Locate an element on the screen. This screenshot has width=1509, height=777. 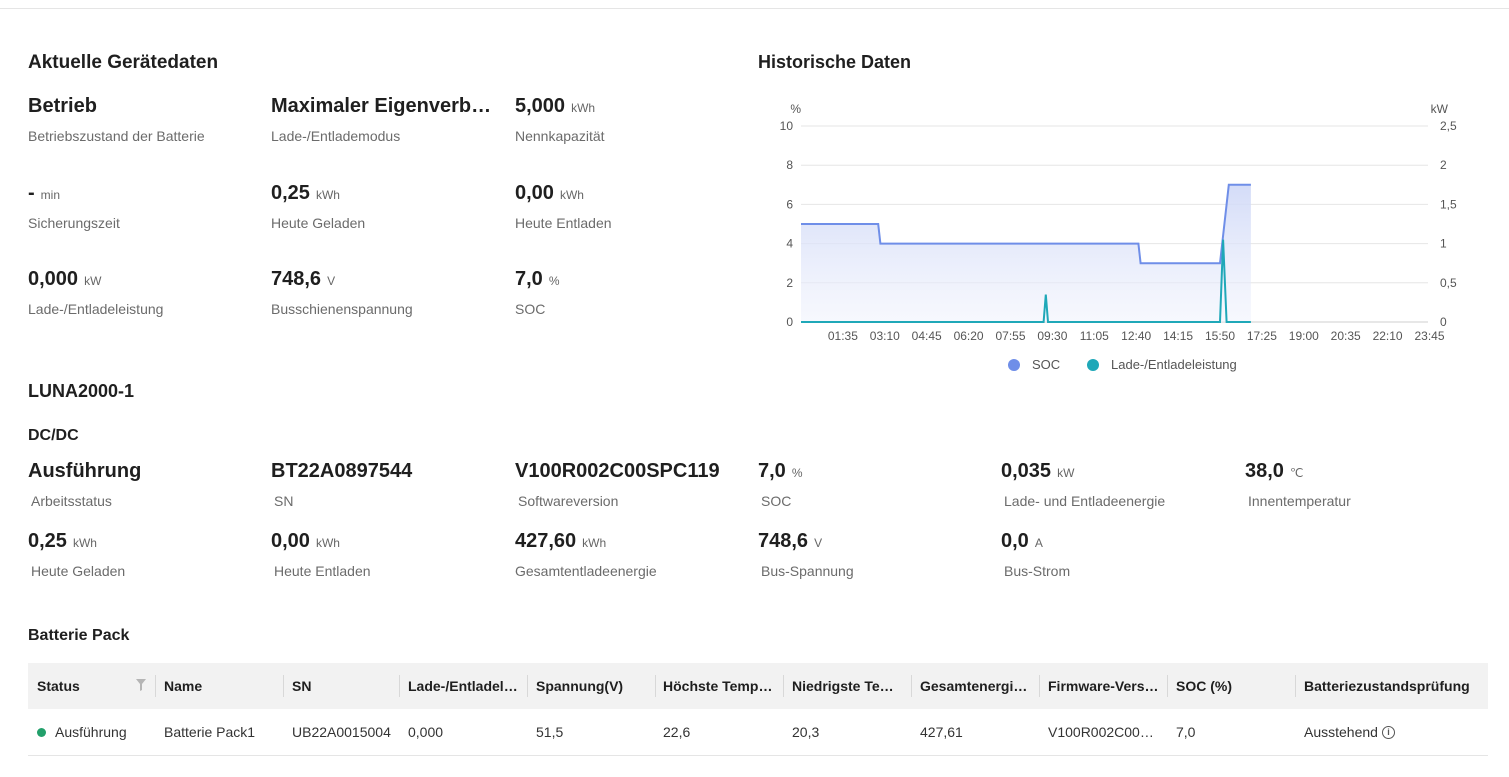
metric-battery-status: Betrieb Betriebszustand der Batterie is located at coordinates (116, 119).